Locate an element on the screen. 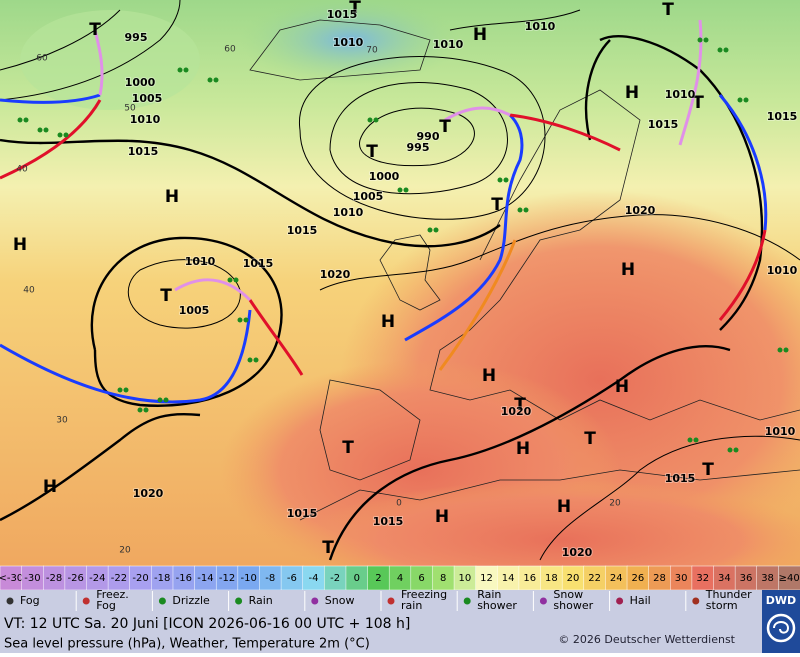  scale-label: -4 is located at coordinates (314, 578).